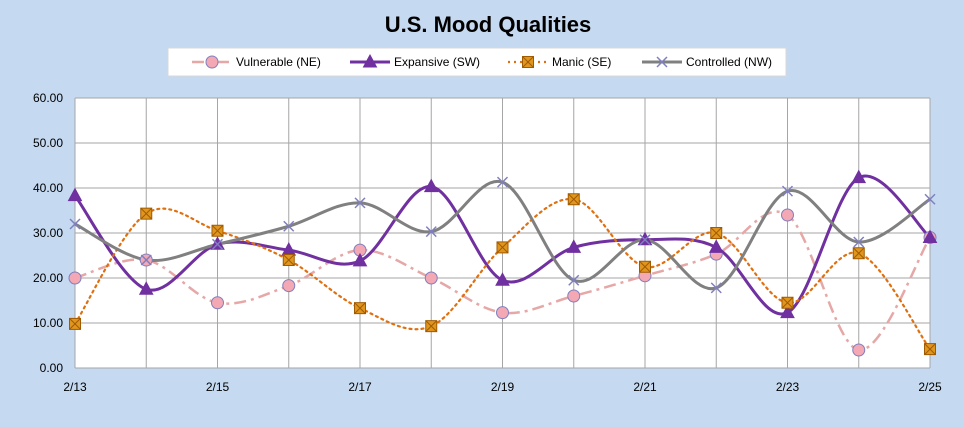  What do you see at coordinates (75, 387) in the screenshot?
I see `x-tick-label: 2/13` at bounding box center [75, 387].